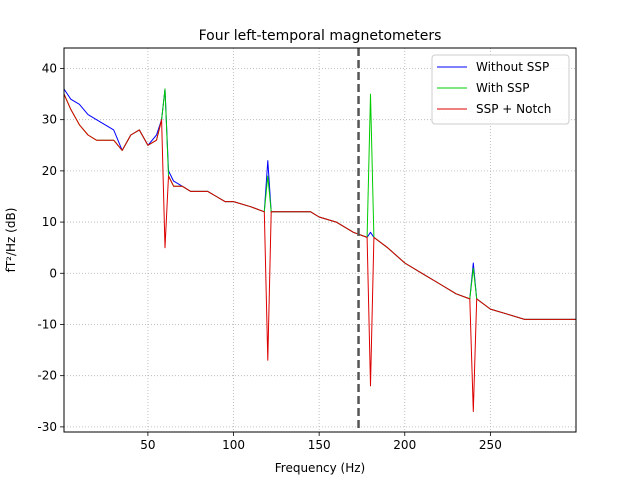  What do you see at coordinates (49, 171) in the screenshot?
I see `y-tick-label: 20` at bounding box center [49, 171].